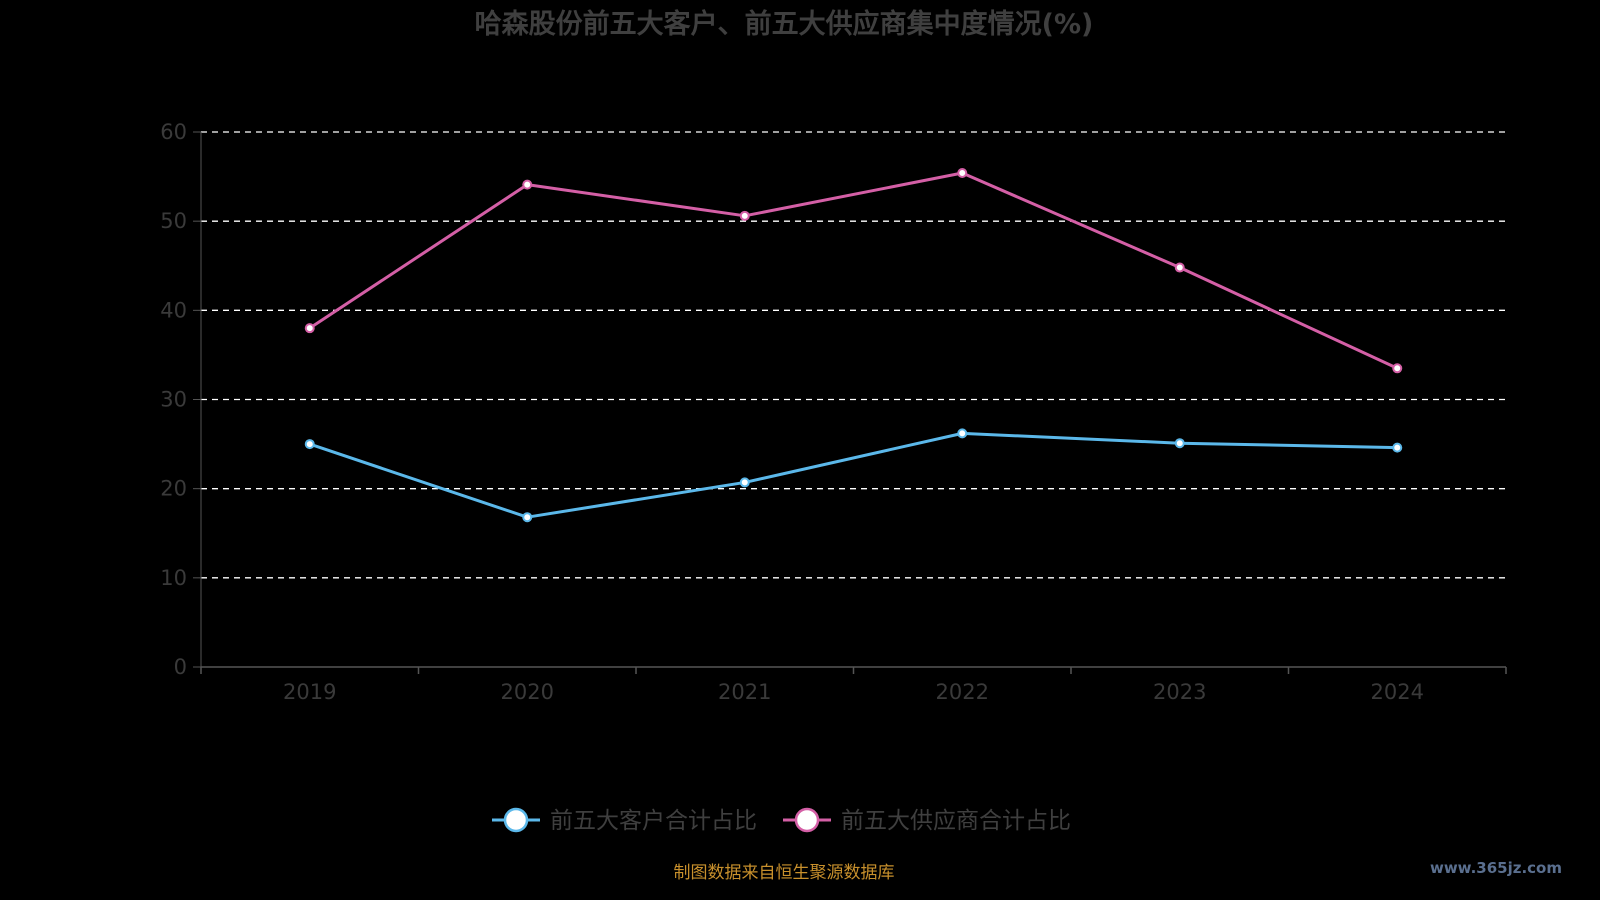 The height and width of the screenshot is (900, 1600). Describe the element at coordinates (1496, 868) in the screenshot. I see `watermark: www.365jz.com` at that location.